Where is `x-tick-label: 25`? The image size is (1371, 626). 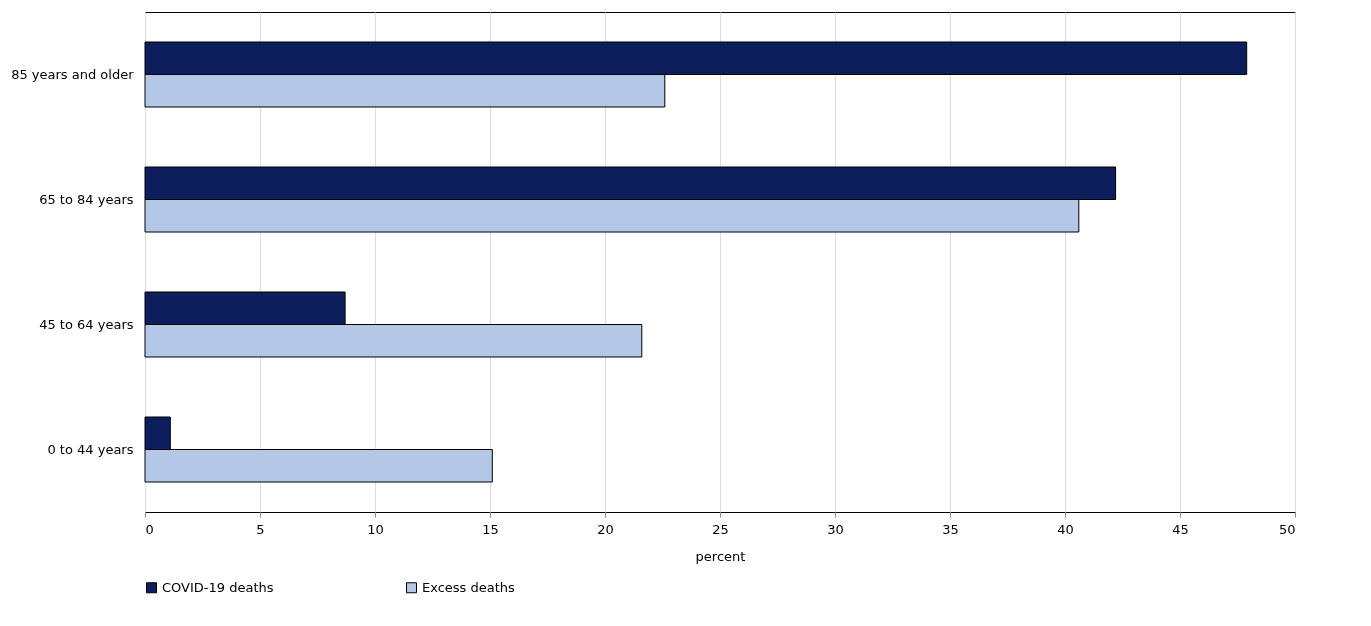
x-tick-label: 25 is located at coordinates (720, 529).